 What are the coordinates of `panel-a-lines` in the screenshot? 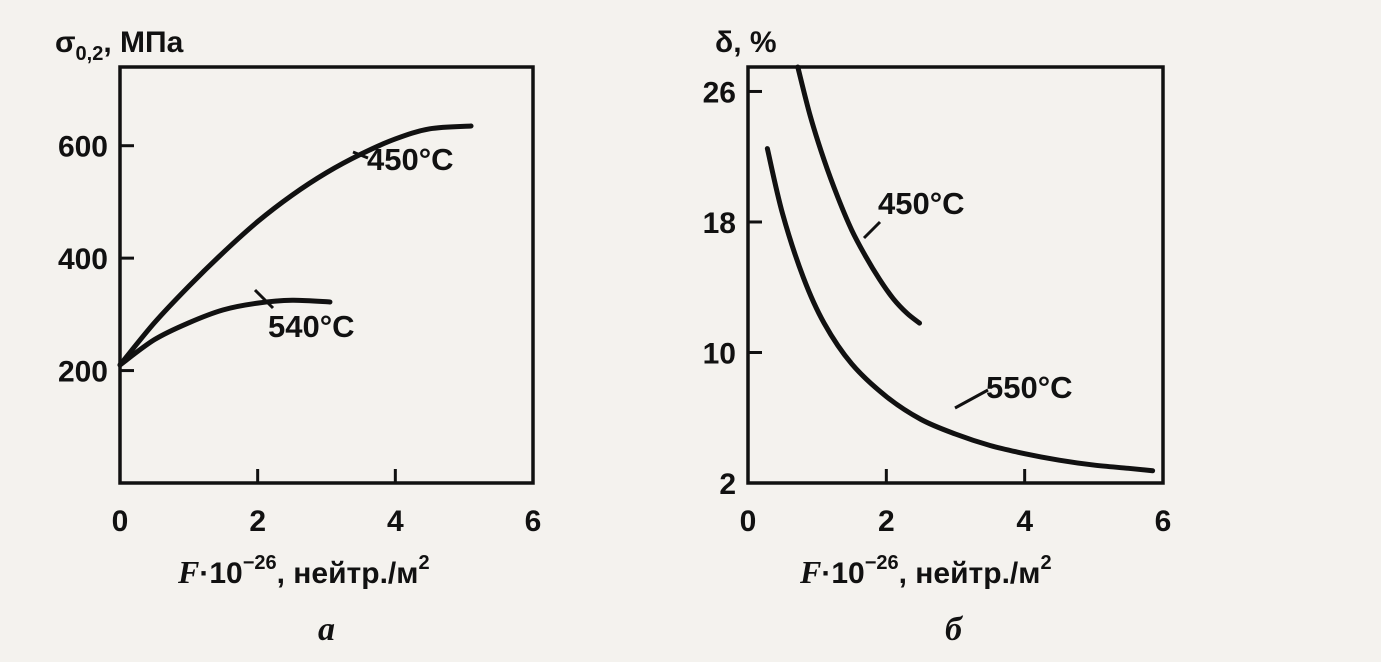 It's located at (295, 245).